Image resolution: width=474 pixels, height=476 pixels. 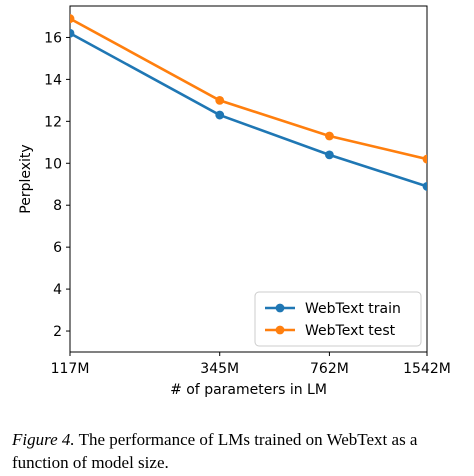 What do you see at coordinates (57, 290) in the screenshot?
I see `y-tick-label: 4` at bounding box center [57, 290].